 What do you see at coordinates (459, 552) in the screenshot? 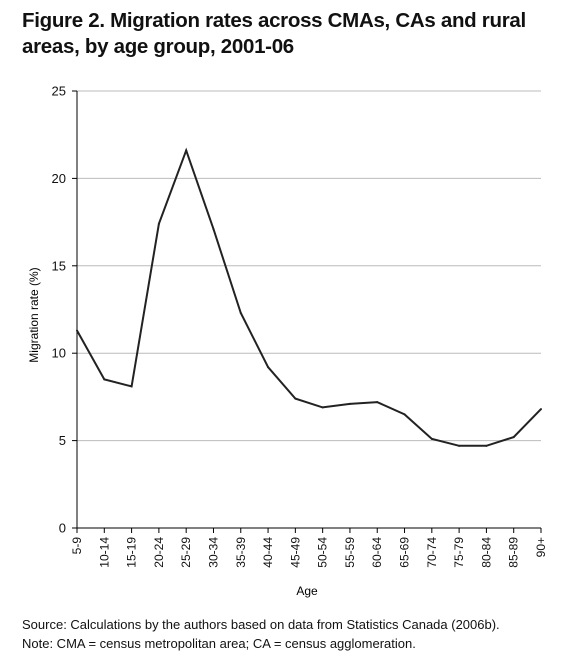
I see `x-tick-label: 75-79` at bounding box center [459, 552].